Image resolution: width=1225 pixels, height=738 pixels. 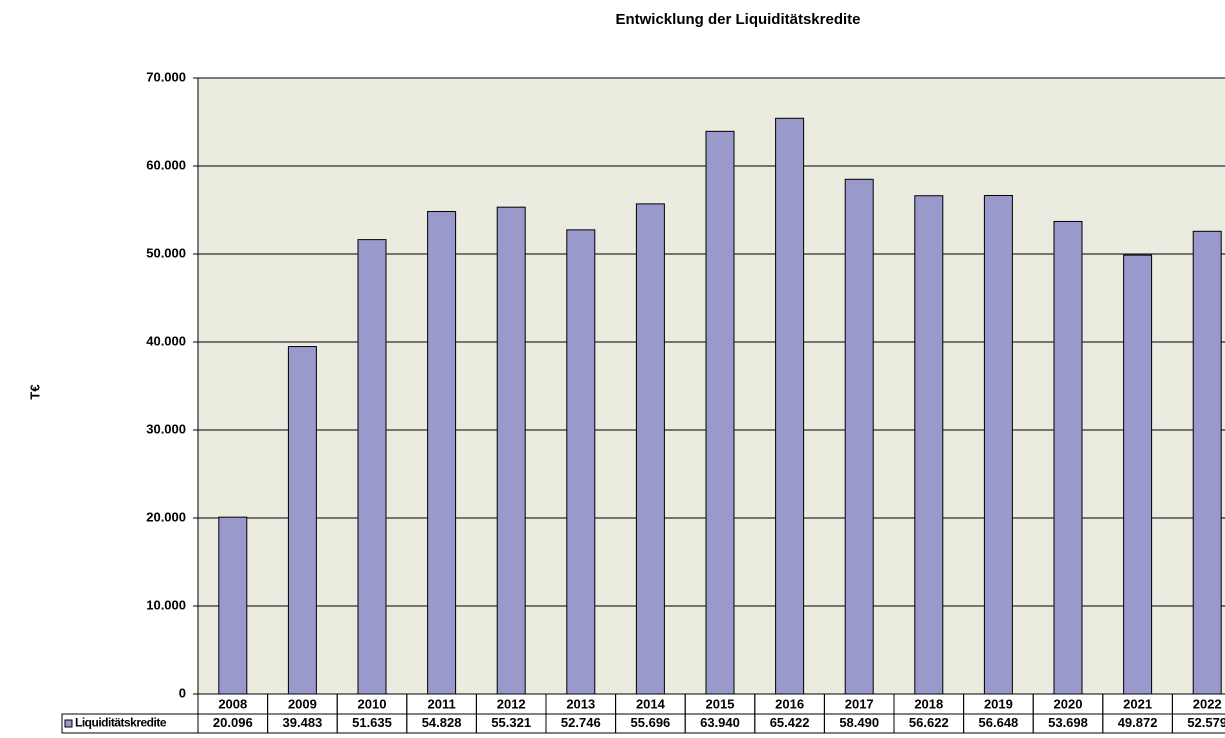 What do you see at coordinates (166, 340) in the screenshot?
I see `y-tick-label: 40.000` at bounding box center [166, 340].